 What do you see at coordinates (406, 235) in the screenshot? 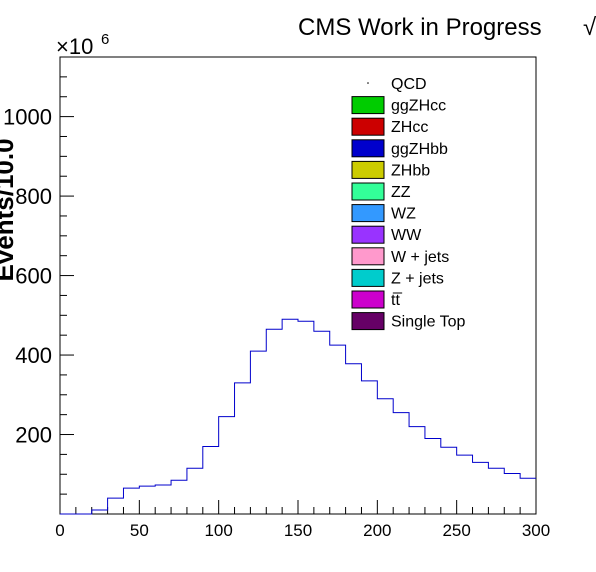
I see `legend-label: WW` at bounding box center [406, 235].